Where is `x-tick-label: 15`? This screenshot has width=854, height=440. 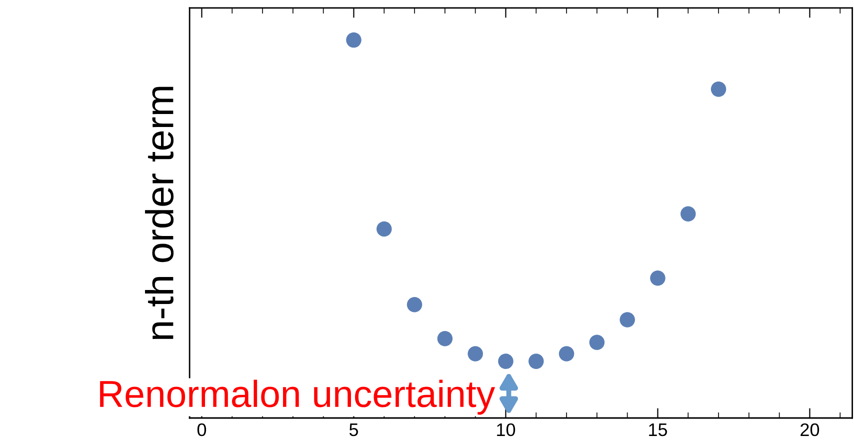
x-tick-label: 15 is located at coordinates (658, 430).